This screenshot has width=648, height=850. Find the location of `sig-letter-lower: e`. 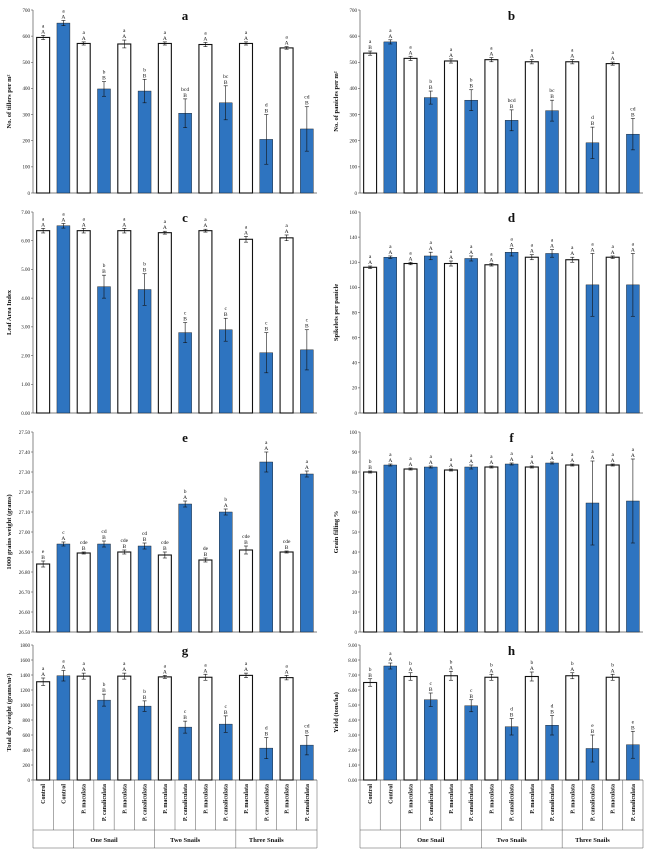

sig-letter-lower: e is located at coordinates (633, 722).